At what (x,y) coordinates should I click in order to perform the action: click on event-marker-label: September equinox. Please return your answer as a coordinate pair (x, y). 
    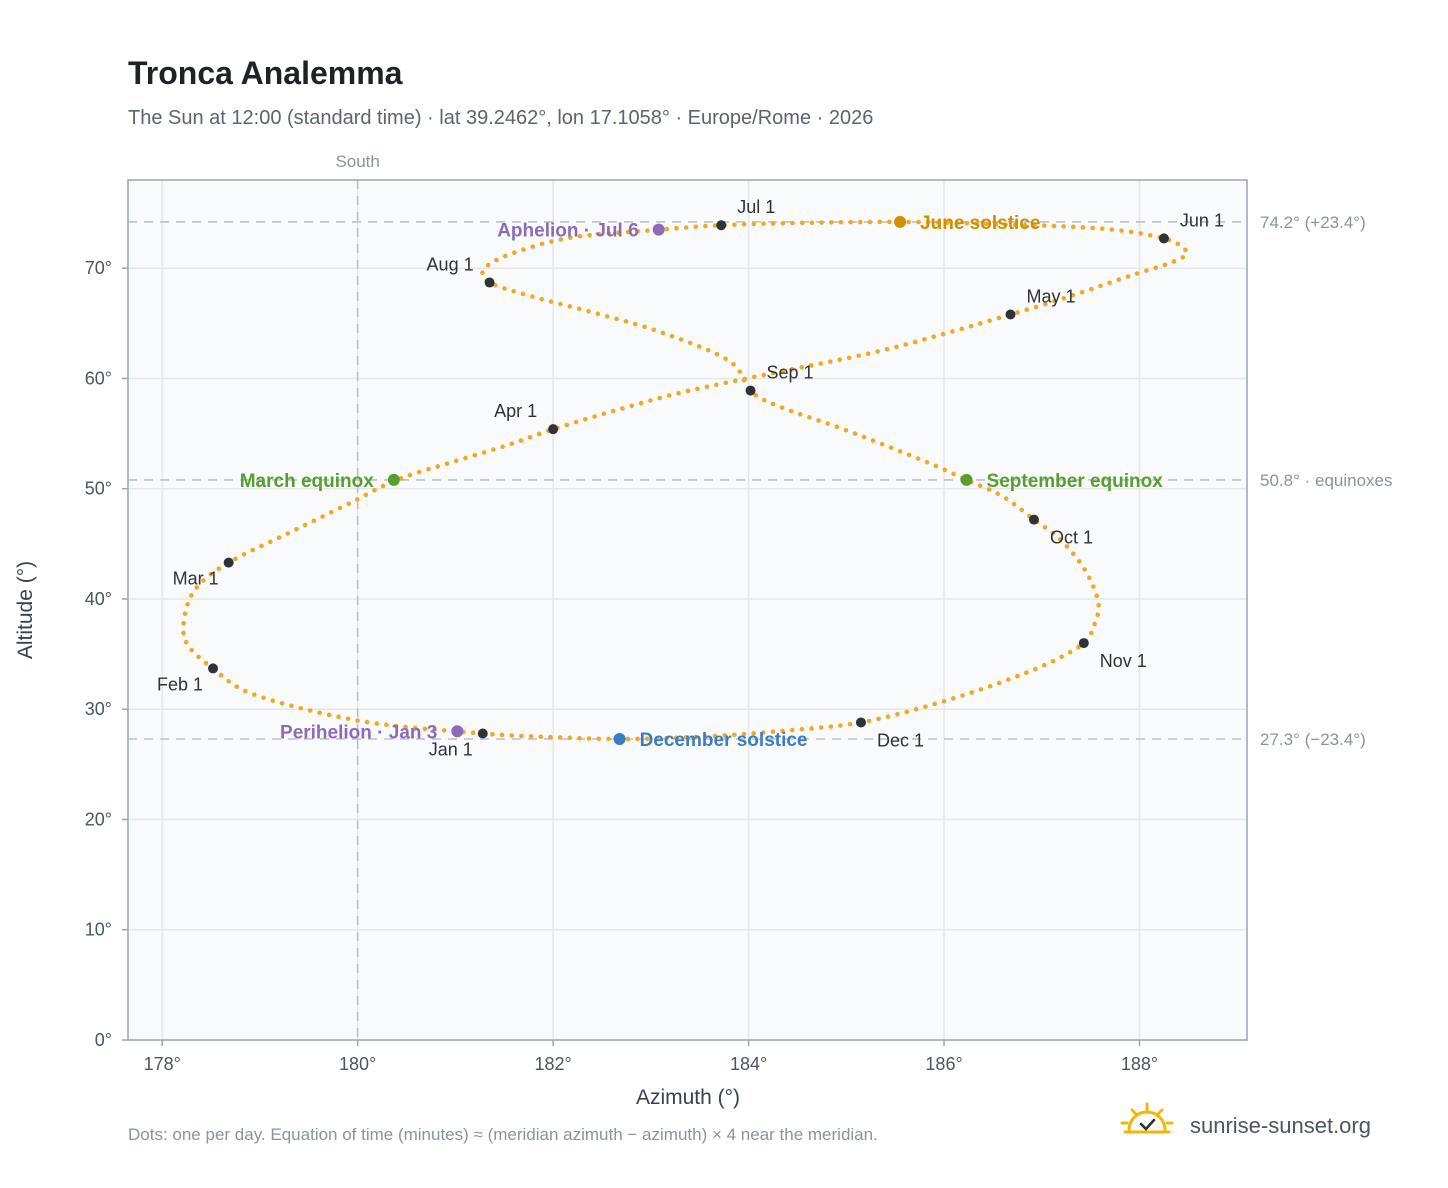
    Looking at the image, I should click on (1075, 481).